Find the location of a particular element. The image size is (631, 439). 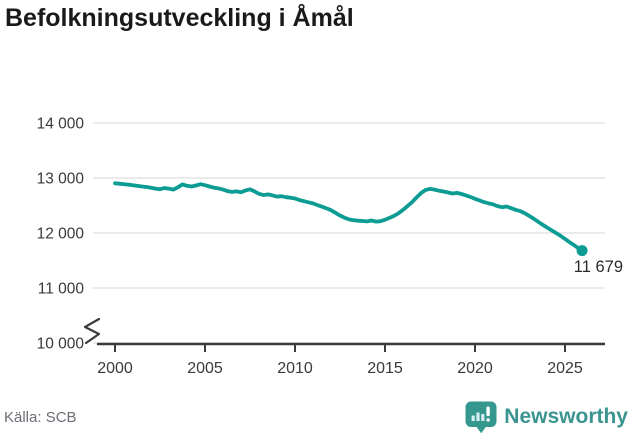

x-tick-label: 2020 is located at coordinates (475, 368).